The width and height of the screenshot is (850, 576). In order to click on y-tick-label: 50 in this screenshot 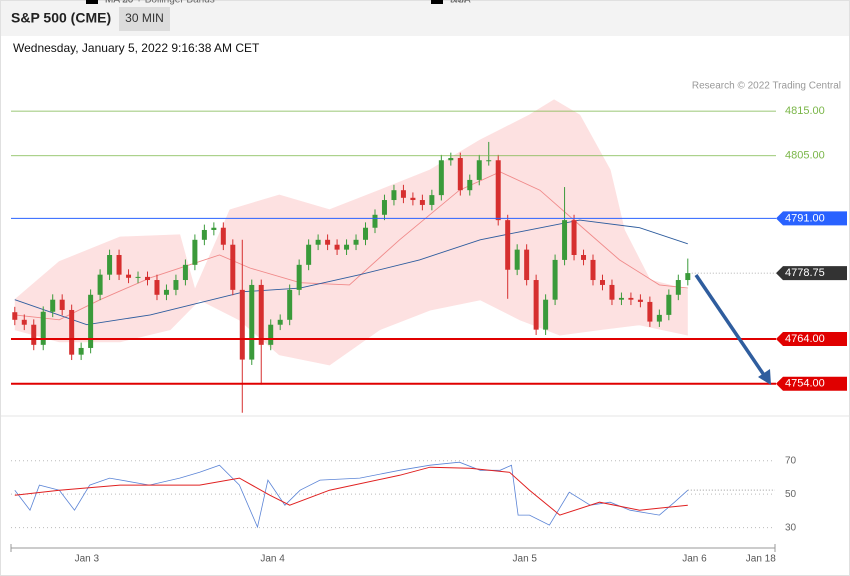, I will do `click(791, 494)`.